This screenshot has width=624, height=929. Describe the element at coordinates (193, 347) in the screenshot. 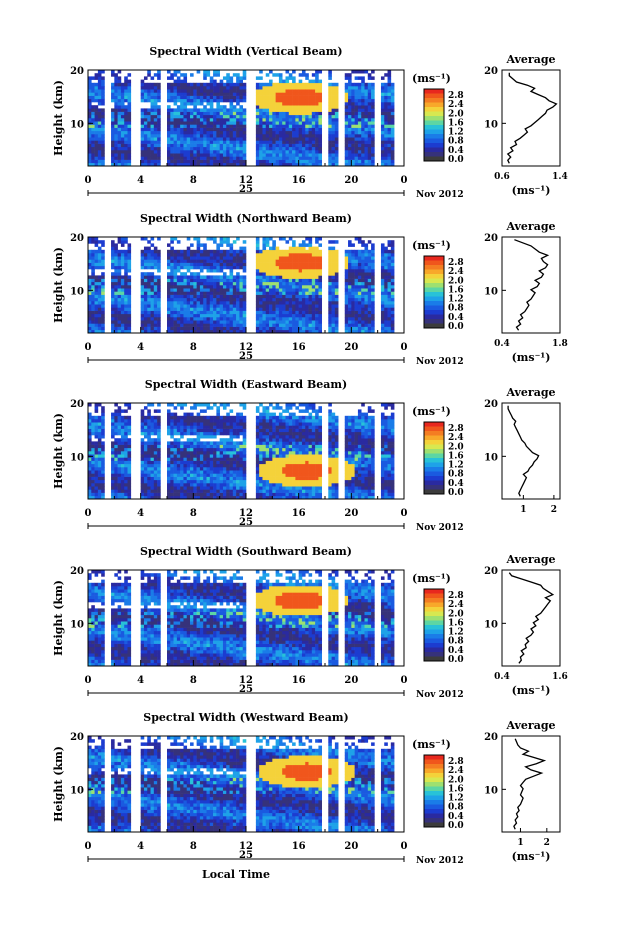

I see `x-tick-label: 8` at that location.